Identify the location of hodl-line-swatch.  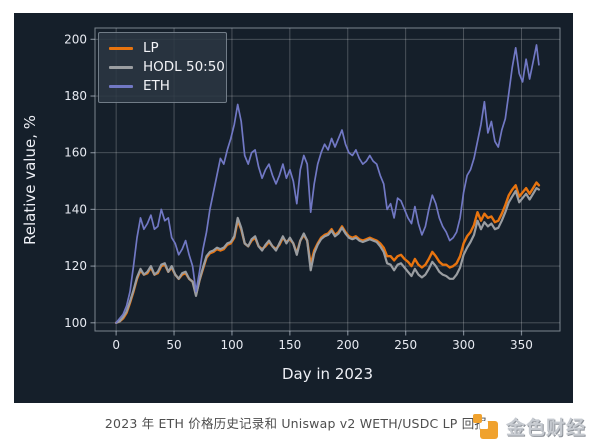
(121, 67).